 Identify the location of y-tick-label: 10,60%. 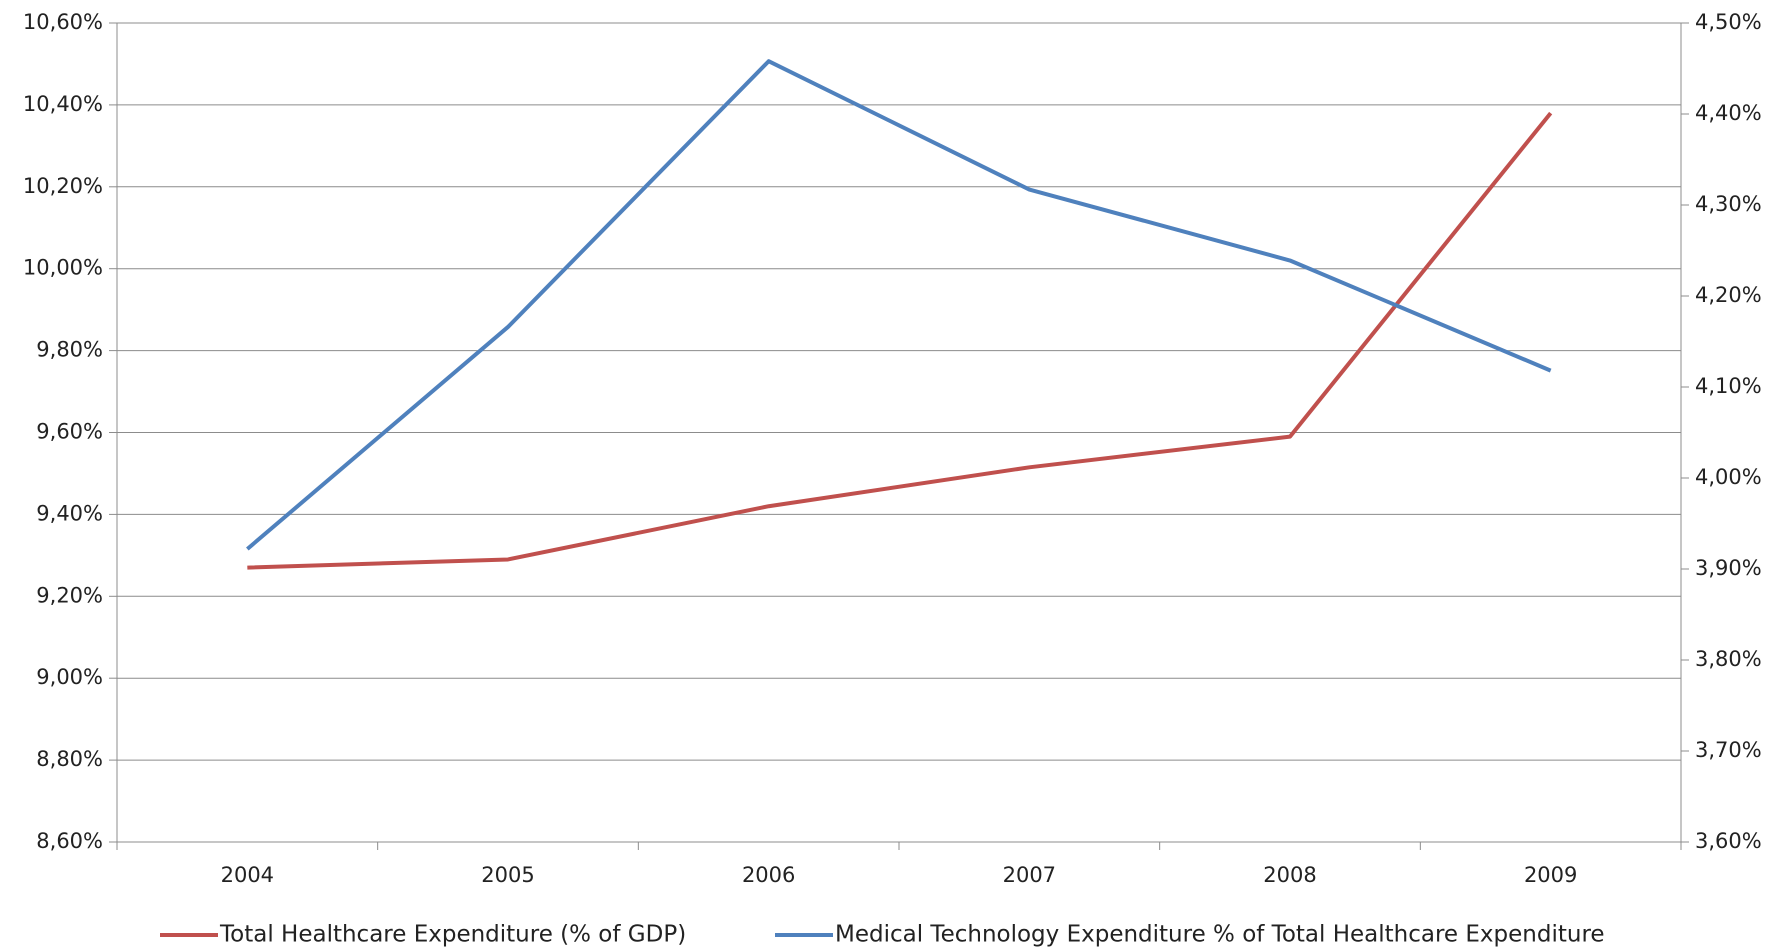
(63, 22).